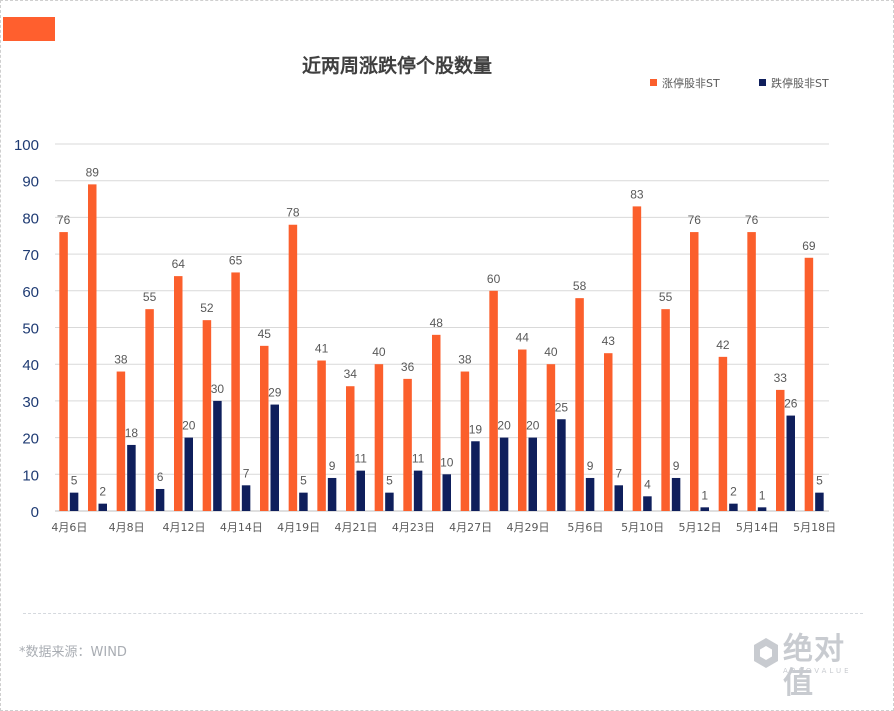 This screenshot has width=894, height=711. I want to click on data-label-2-15: 20, so click(504, 426).